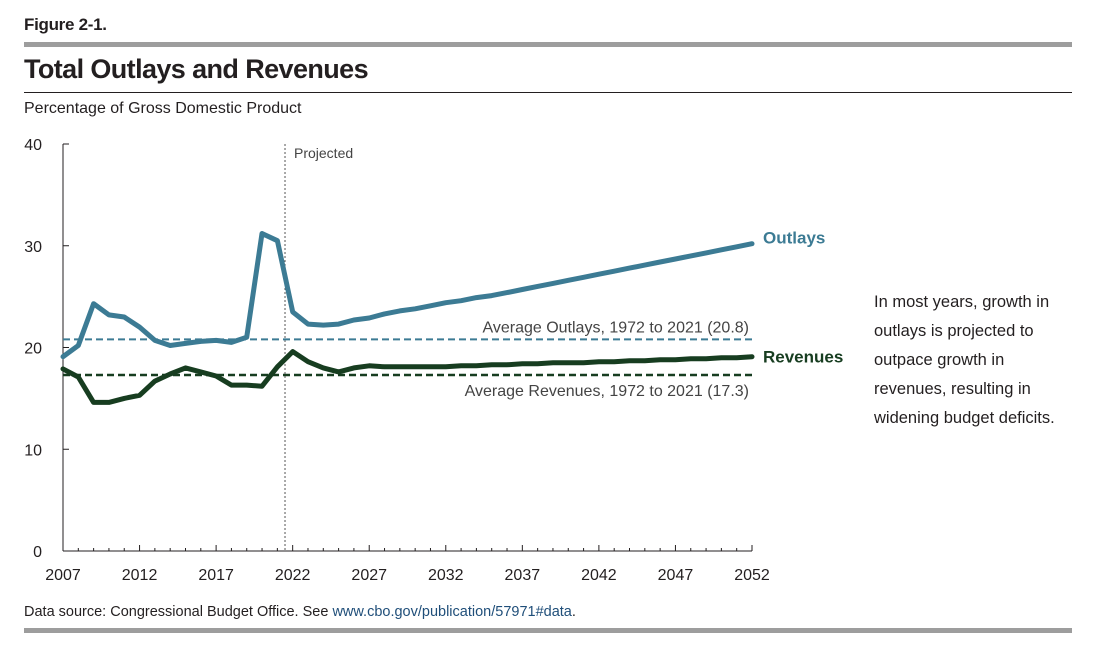 This screenshot has width=1097, height=660. What do you see at coordinates (523, 575) in the screenshot?
I see `x-tick-label: 2037` at bounding box center [523, 575].